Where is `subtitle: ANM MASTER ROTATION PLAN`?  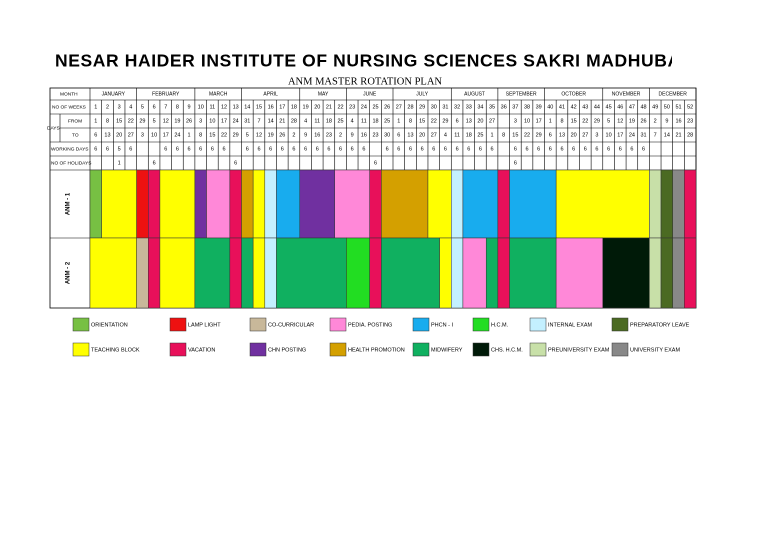
subtitle: ANM MASTER ROTATION PLAN is located at coordinates (365, 81).